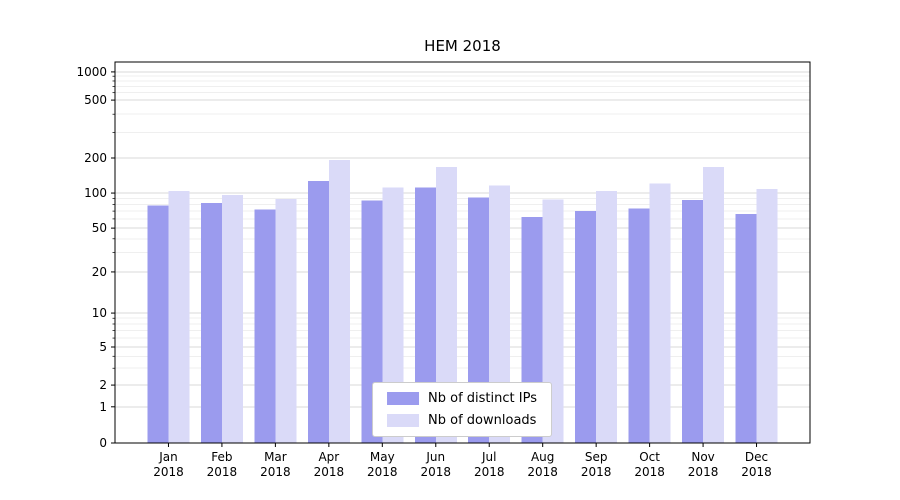 This screenshot has height=500, width=900. Describe the element at coordinates (91, 72) in the screenshot. I see `svg-text: 1000` at that location.